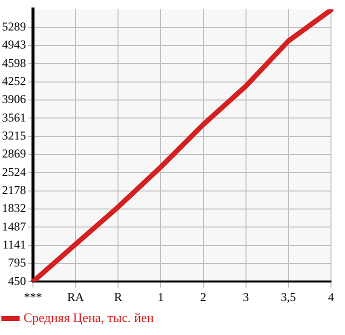 The height and width of the screenshot is (335, 345). I want to click on y-tick-label: 5289, so click(14, 26).